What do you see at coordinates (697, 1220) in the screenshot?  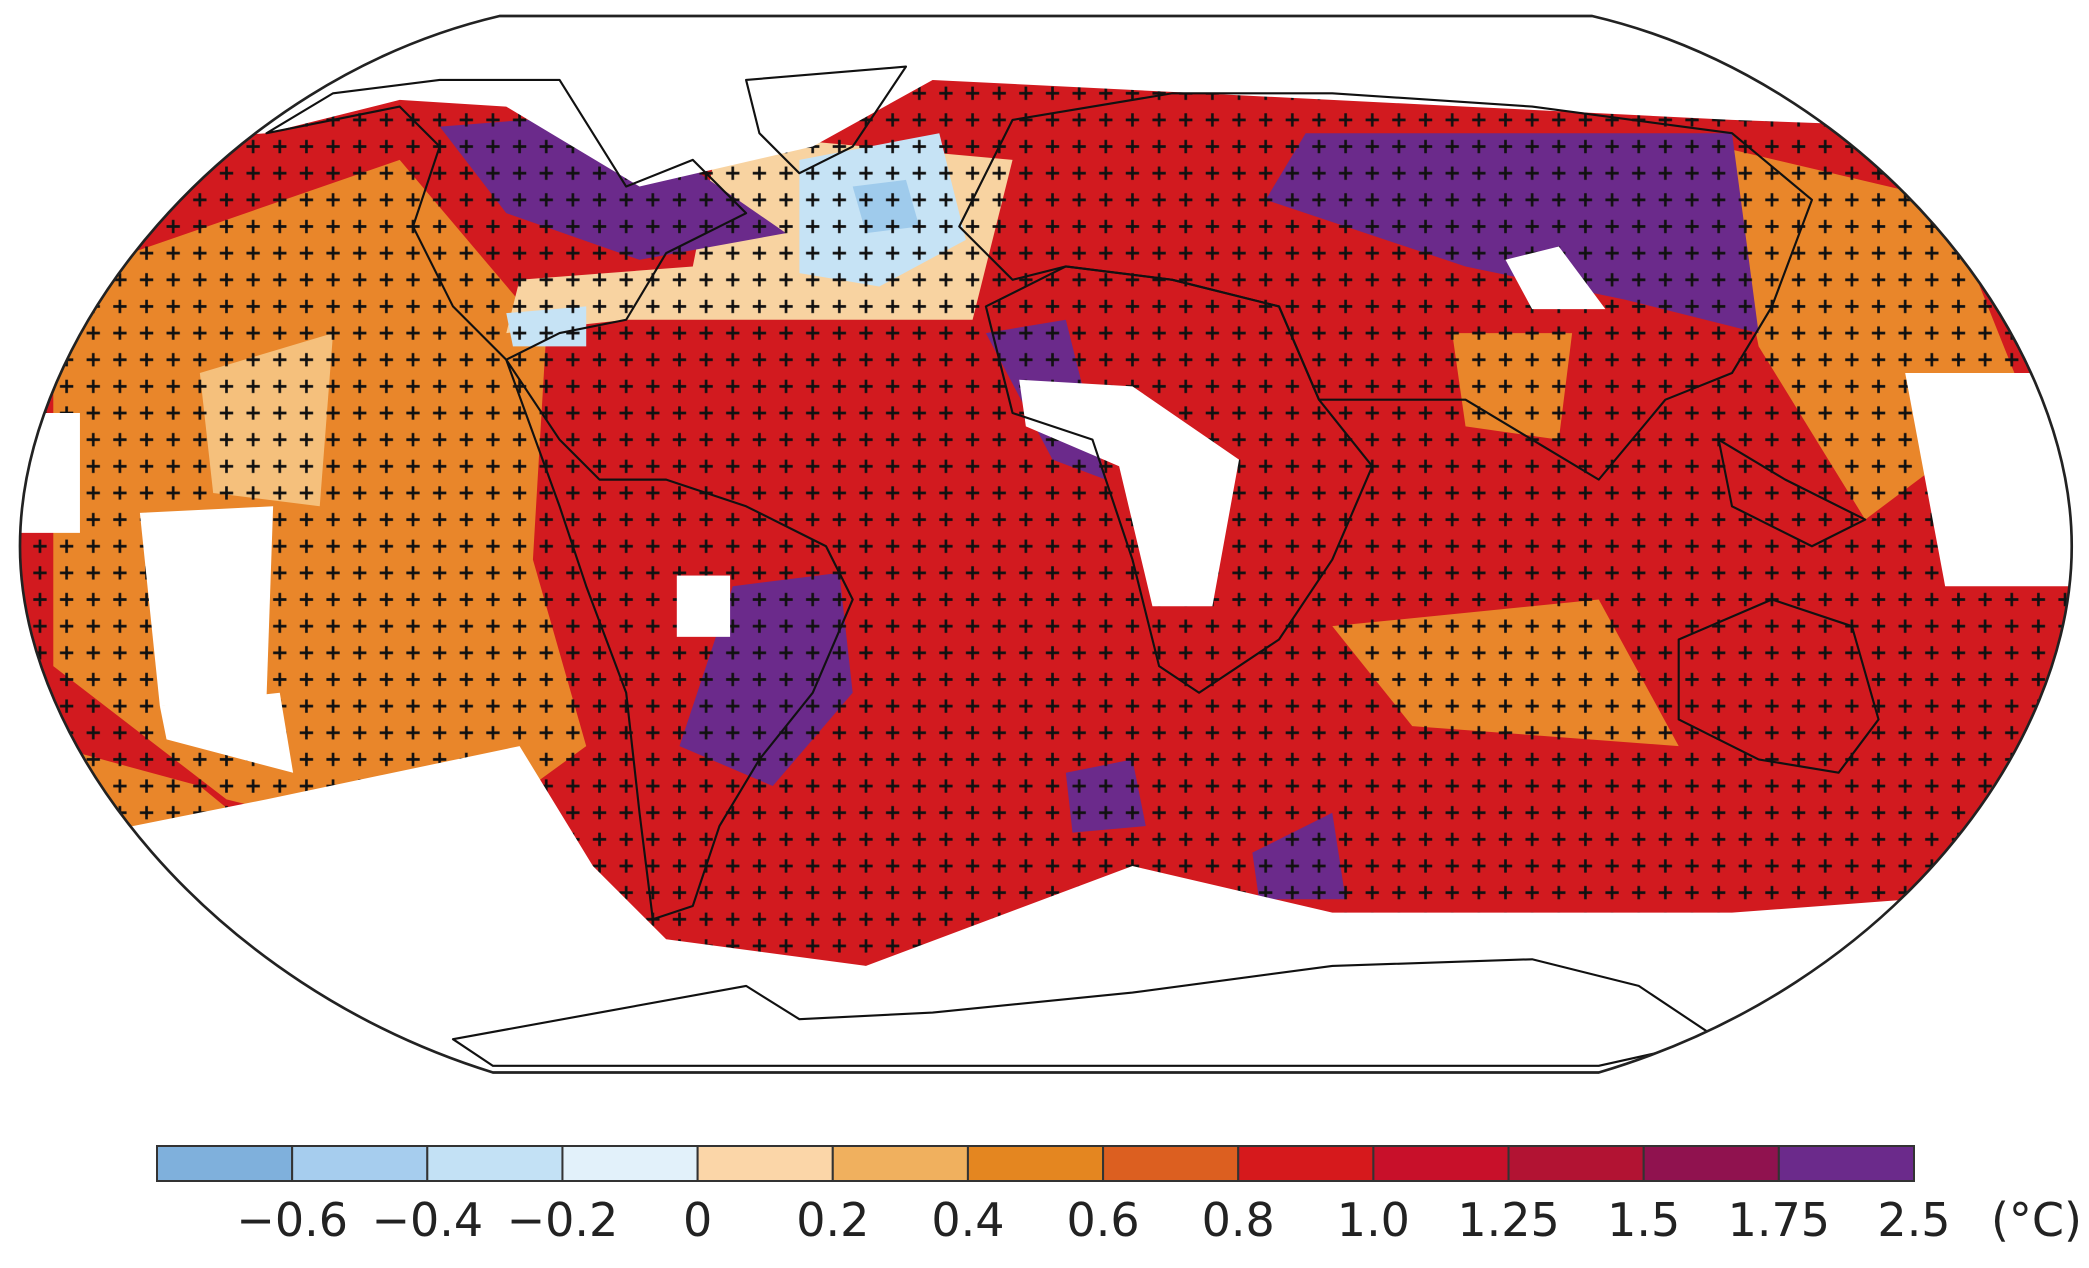 I see `colorbar-tick-label: 0` at bounding box center [697, 1220].